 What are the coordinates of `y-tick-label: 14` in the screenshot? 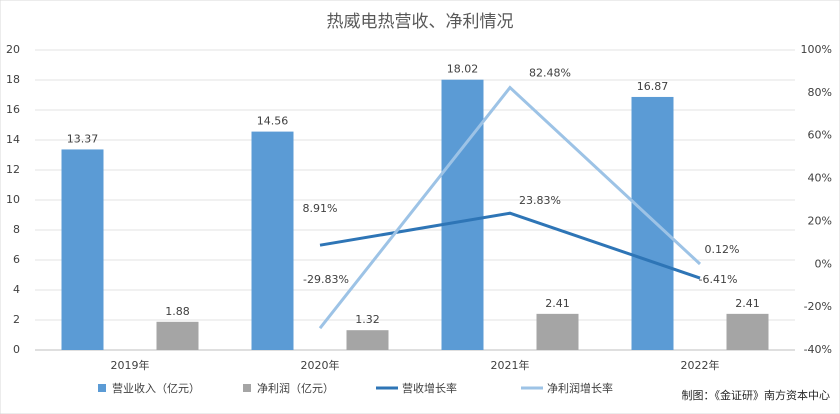 It's located at (13, 139).